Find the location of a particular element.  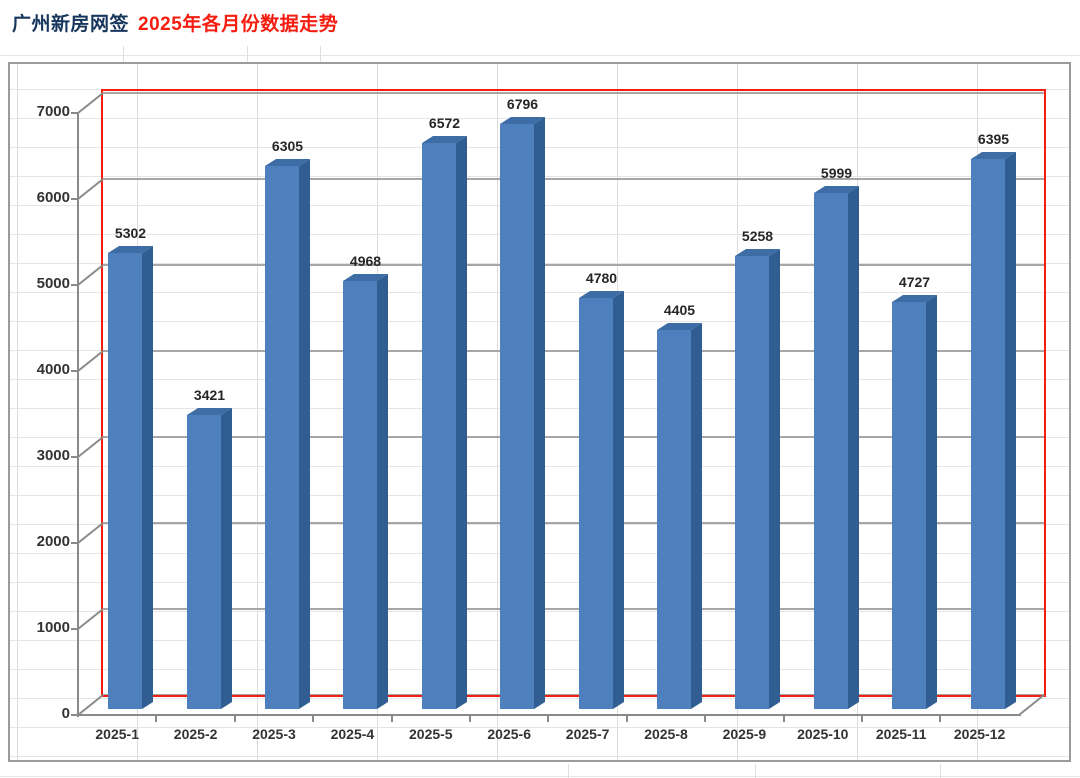

bar-2025-6-side-face is located at coordinates (539, 413).